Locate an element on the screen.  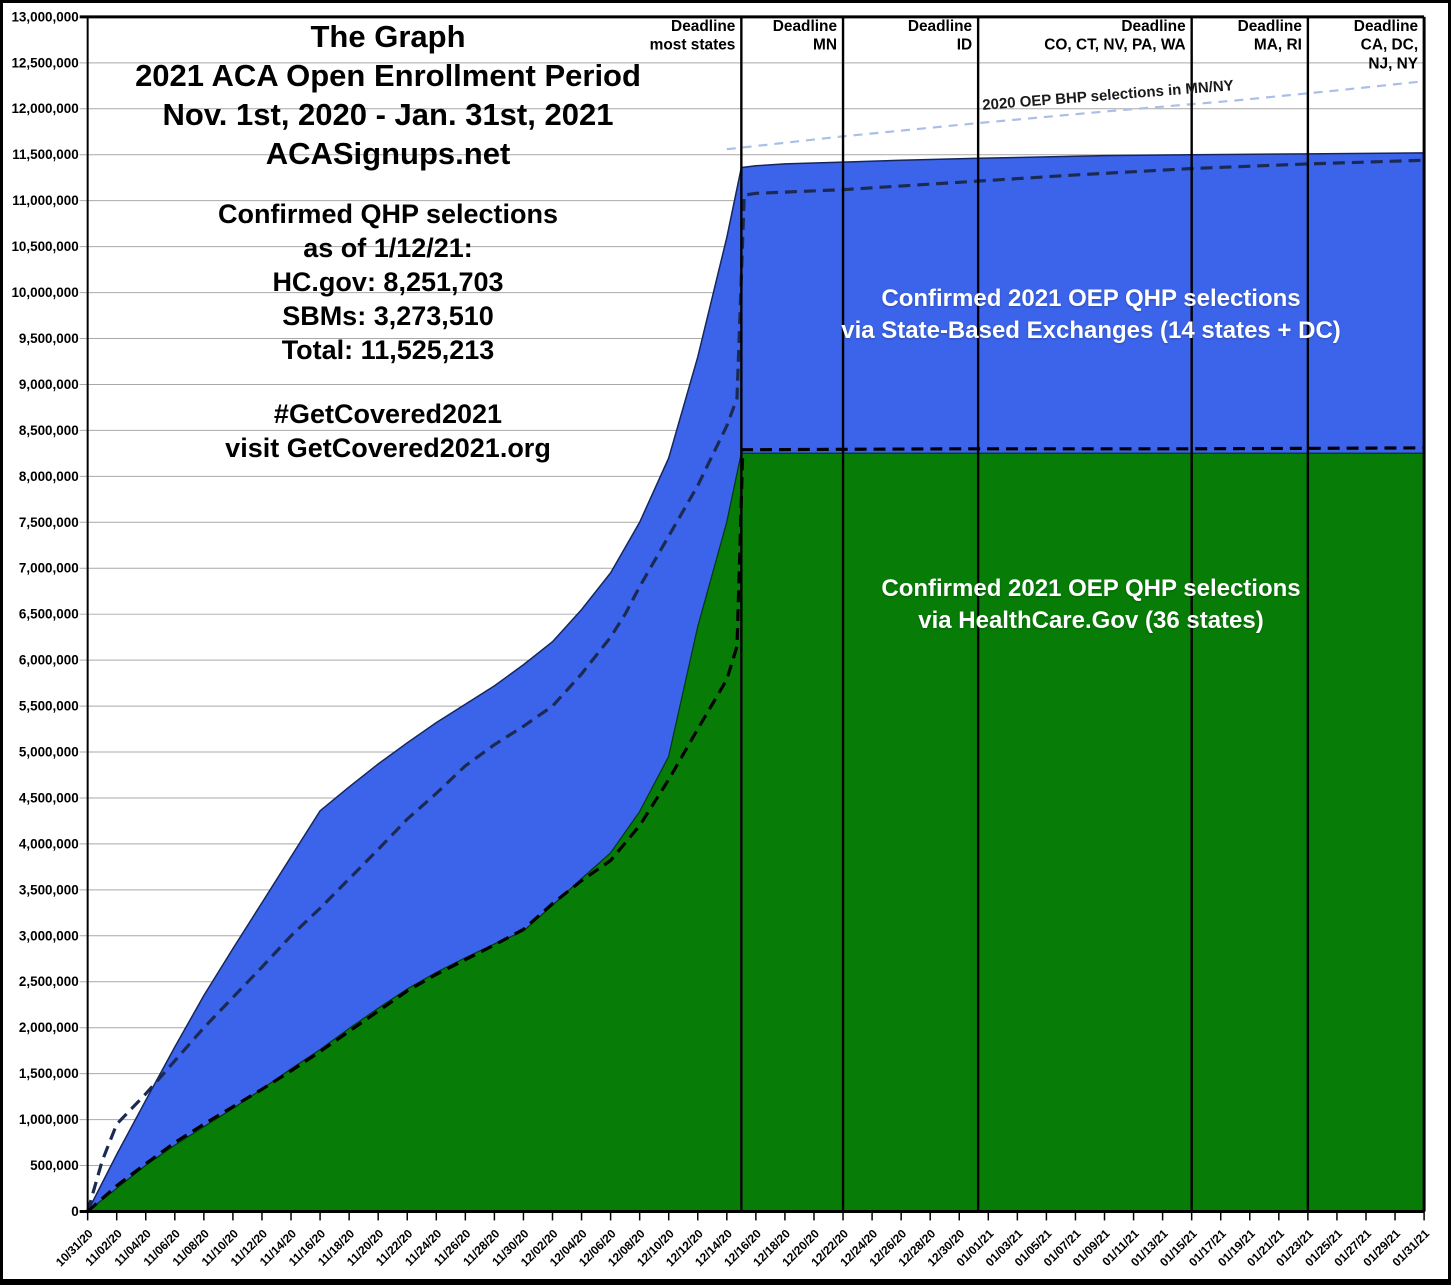
y-axis-label: 5,500,000 is located at coordinates (49, 706).